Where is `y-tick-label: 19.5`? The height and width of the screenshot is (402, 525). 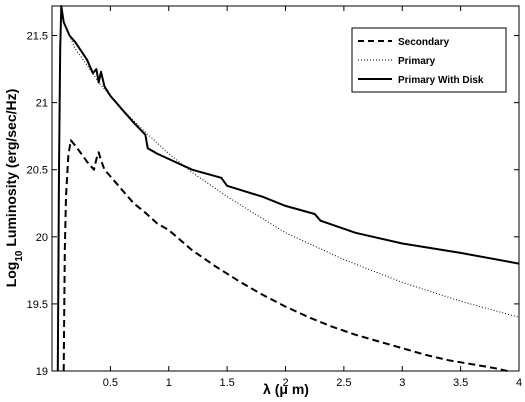 y-tick-label: 19.5 is located at coordinates (37, 305).